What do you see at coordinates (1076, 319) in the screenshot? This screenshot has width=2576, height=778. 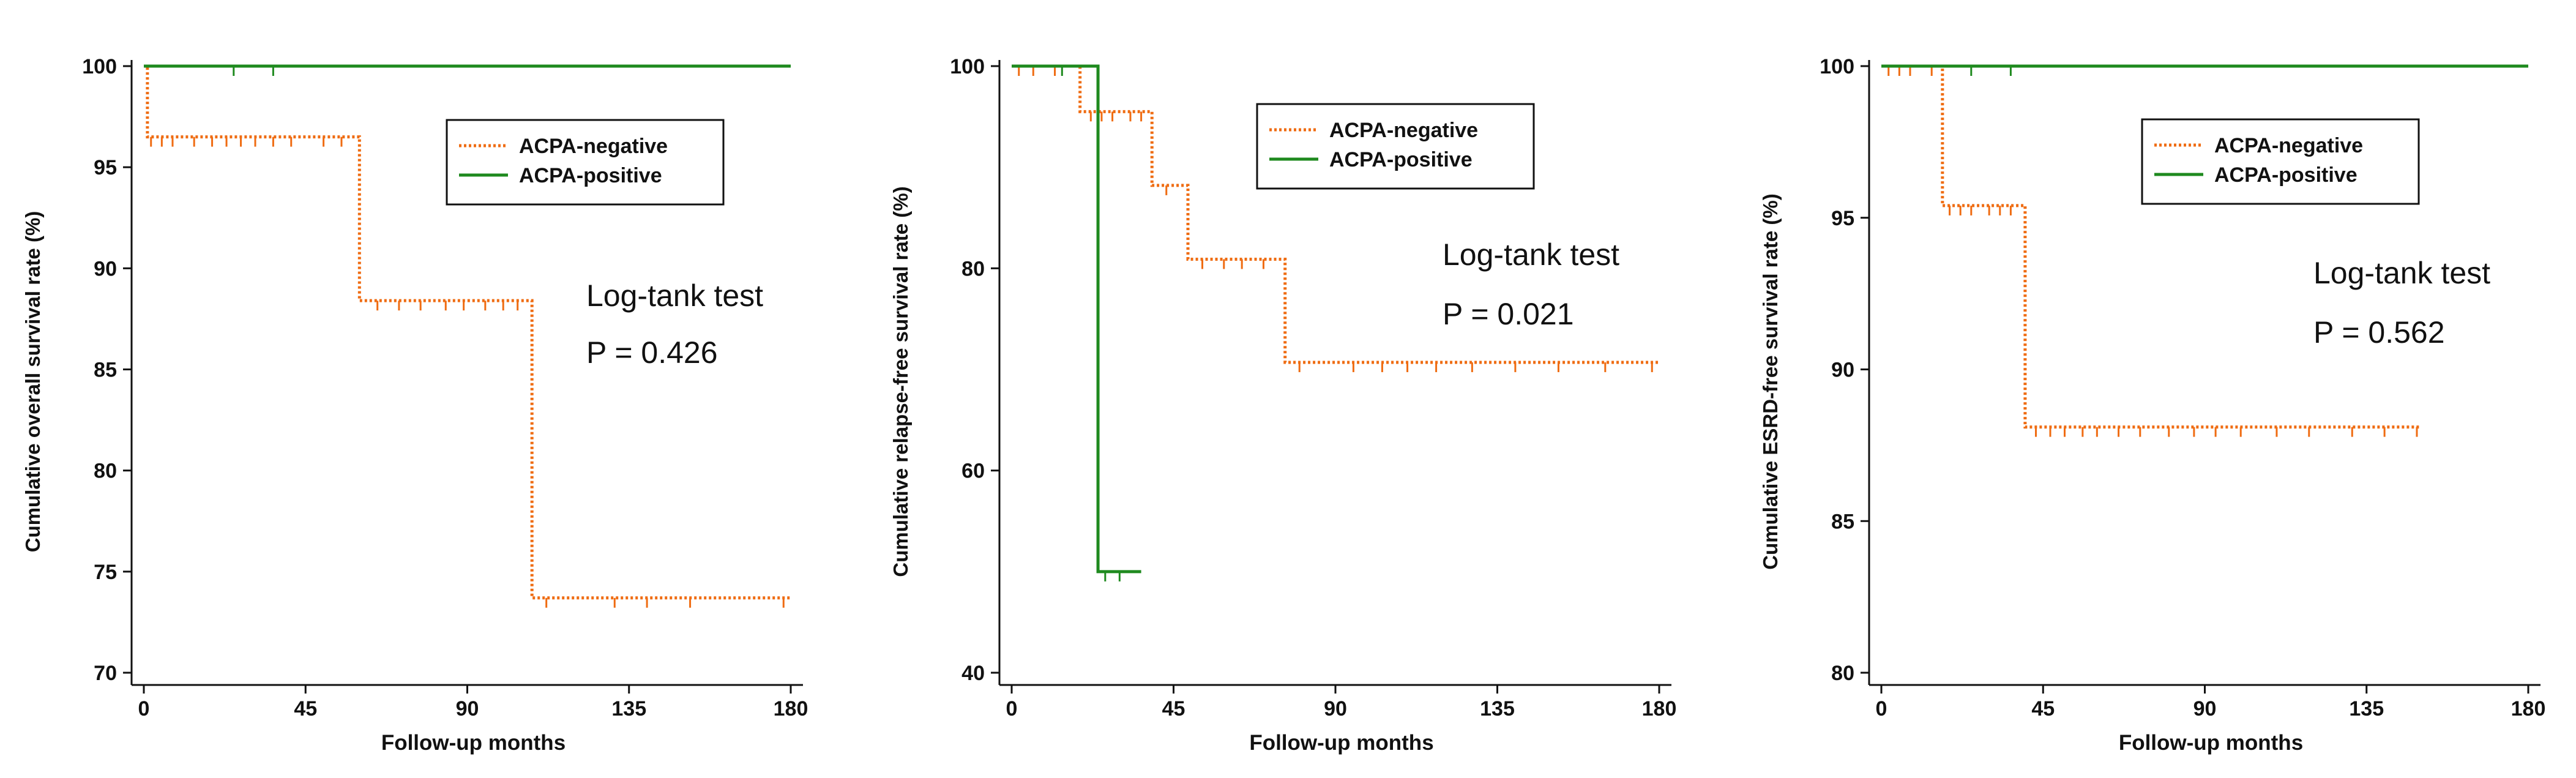 I see `series-line-acpa-positive` at bounding box center [1076, 319].